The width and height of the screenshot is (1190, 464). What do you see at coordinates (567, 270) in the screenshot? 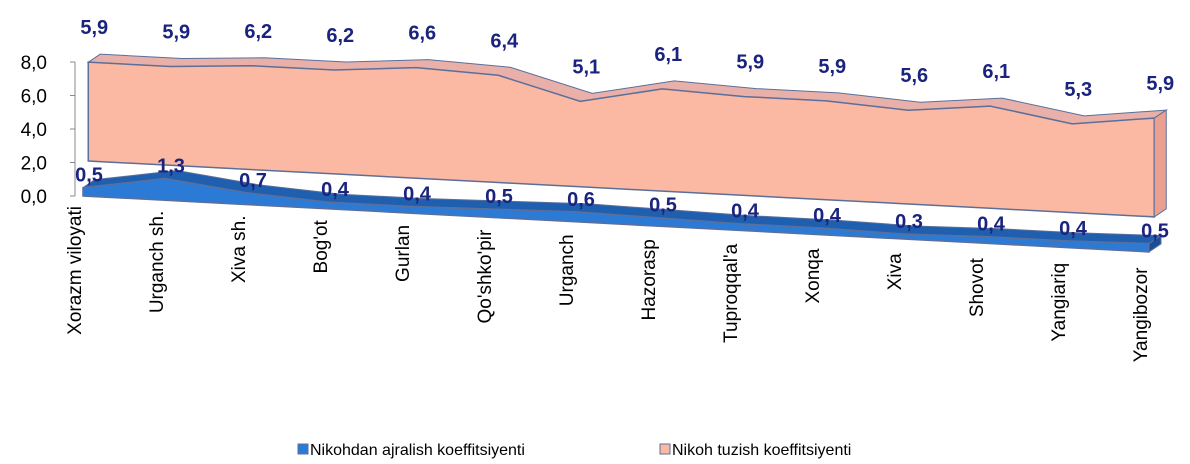
I see `x-tick-label: Urganch` at bounding box center [567, 270].